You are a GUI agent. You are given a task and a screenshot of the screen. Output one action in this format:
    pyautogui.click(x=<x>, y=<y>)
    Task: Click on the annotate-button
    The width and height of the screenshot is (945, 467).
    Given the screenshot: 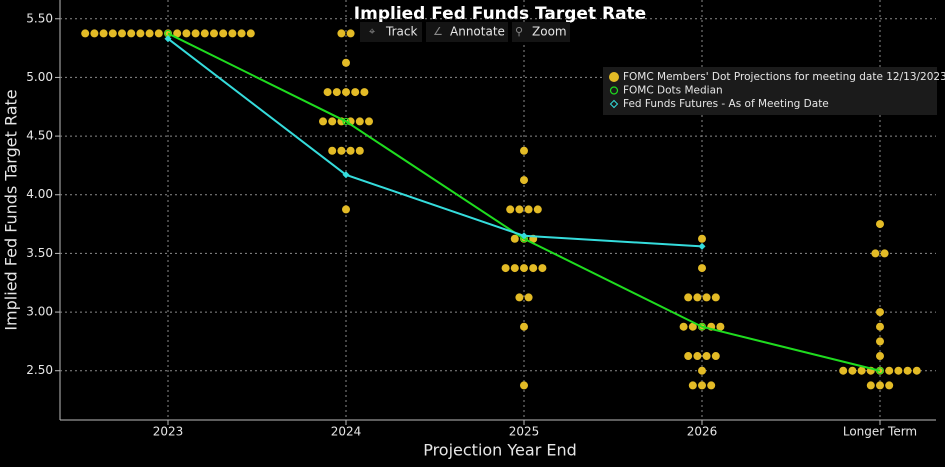 What is the action you would take?
    pyautogui.click(x=467, y=32)
    